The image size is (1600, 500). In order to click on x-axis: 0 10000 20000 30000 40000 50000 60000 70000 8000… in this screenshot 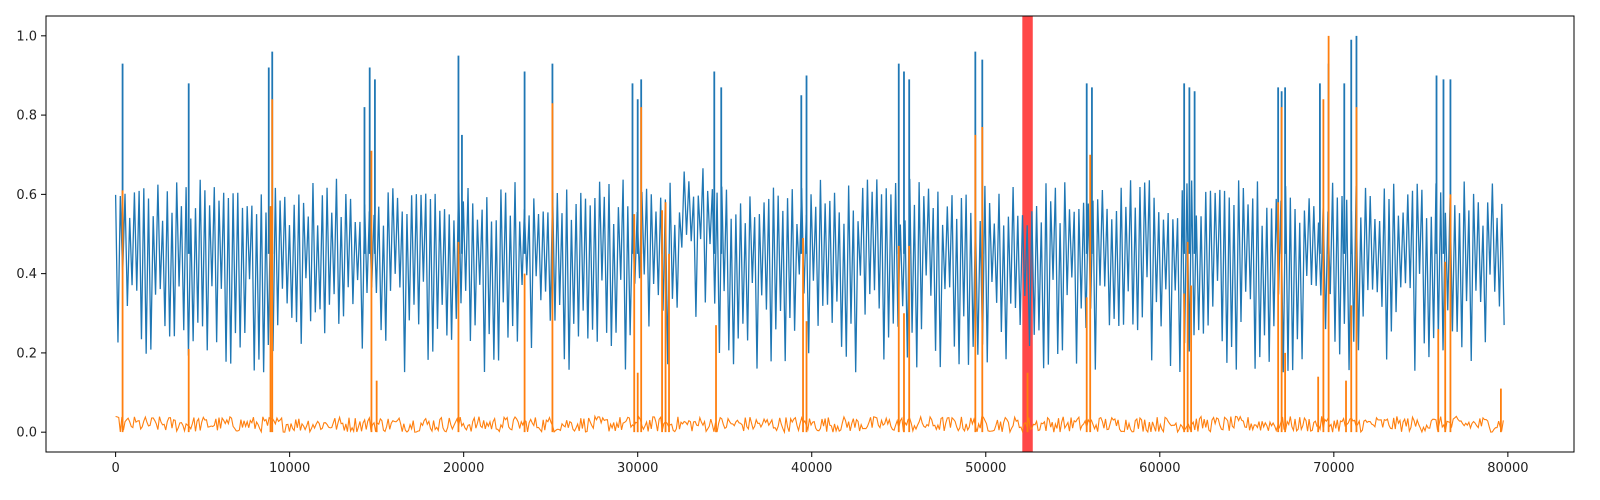, I will do `click(820, 464)`.